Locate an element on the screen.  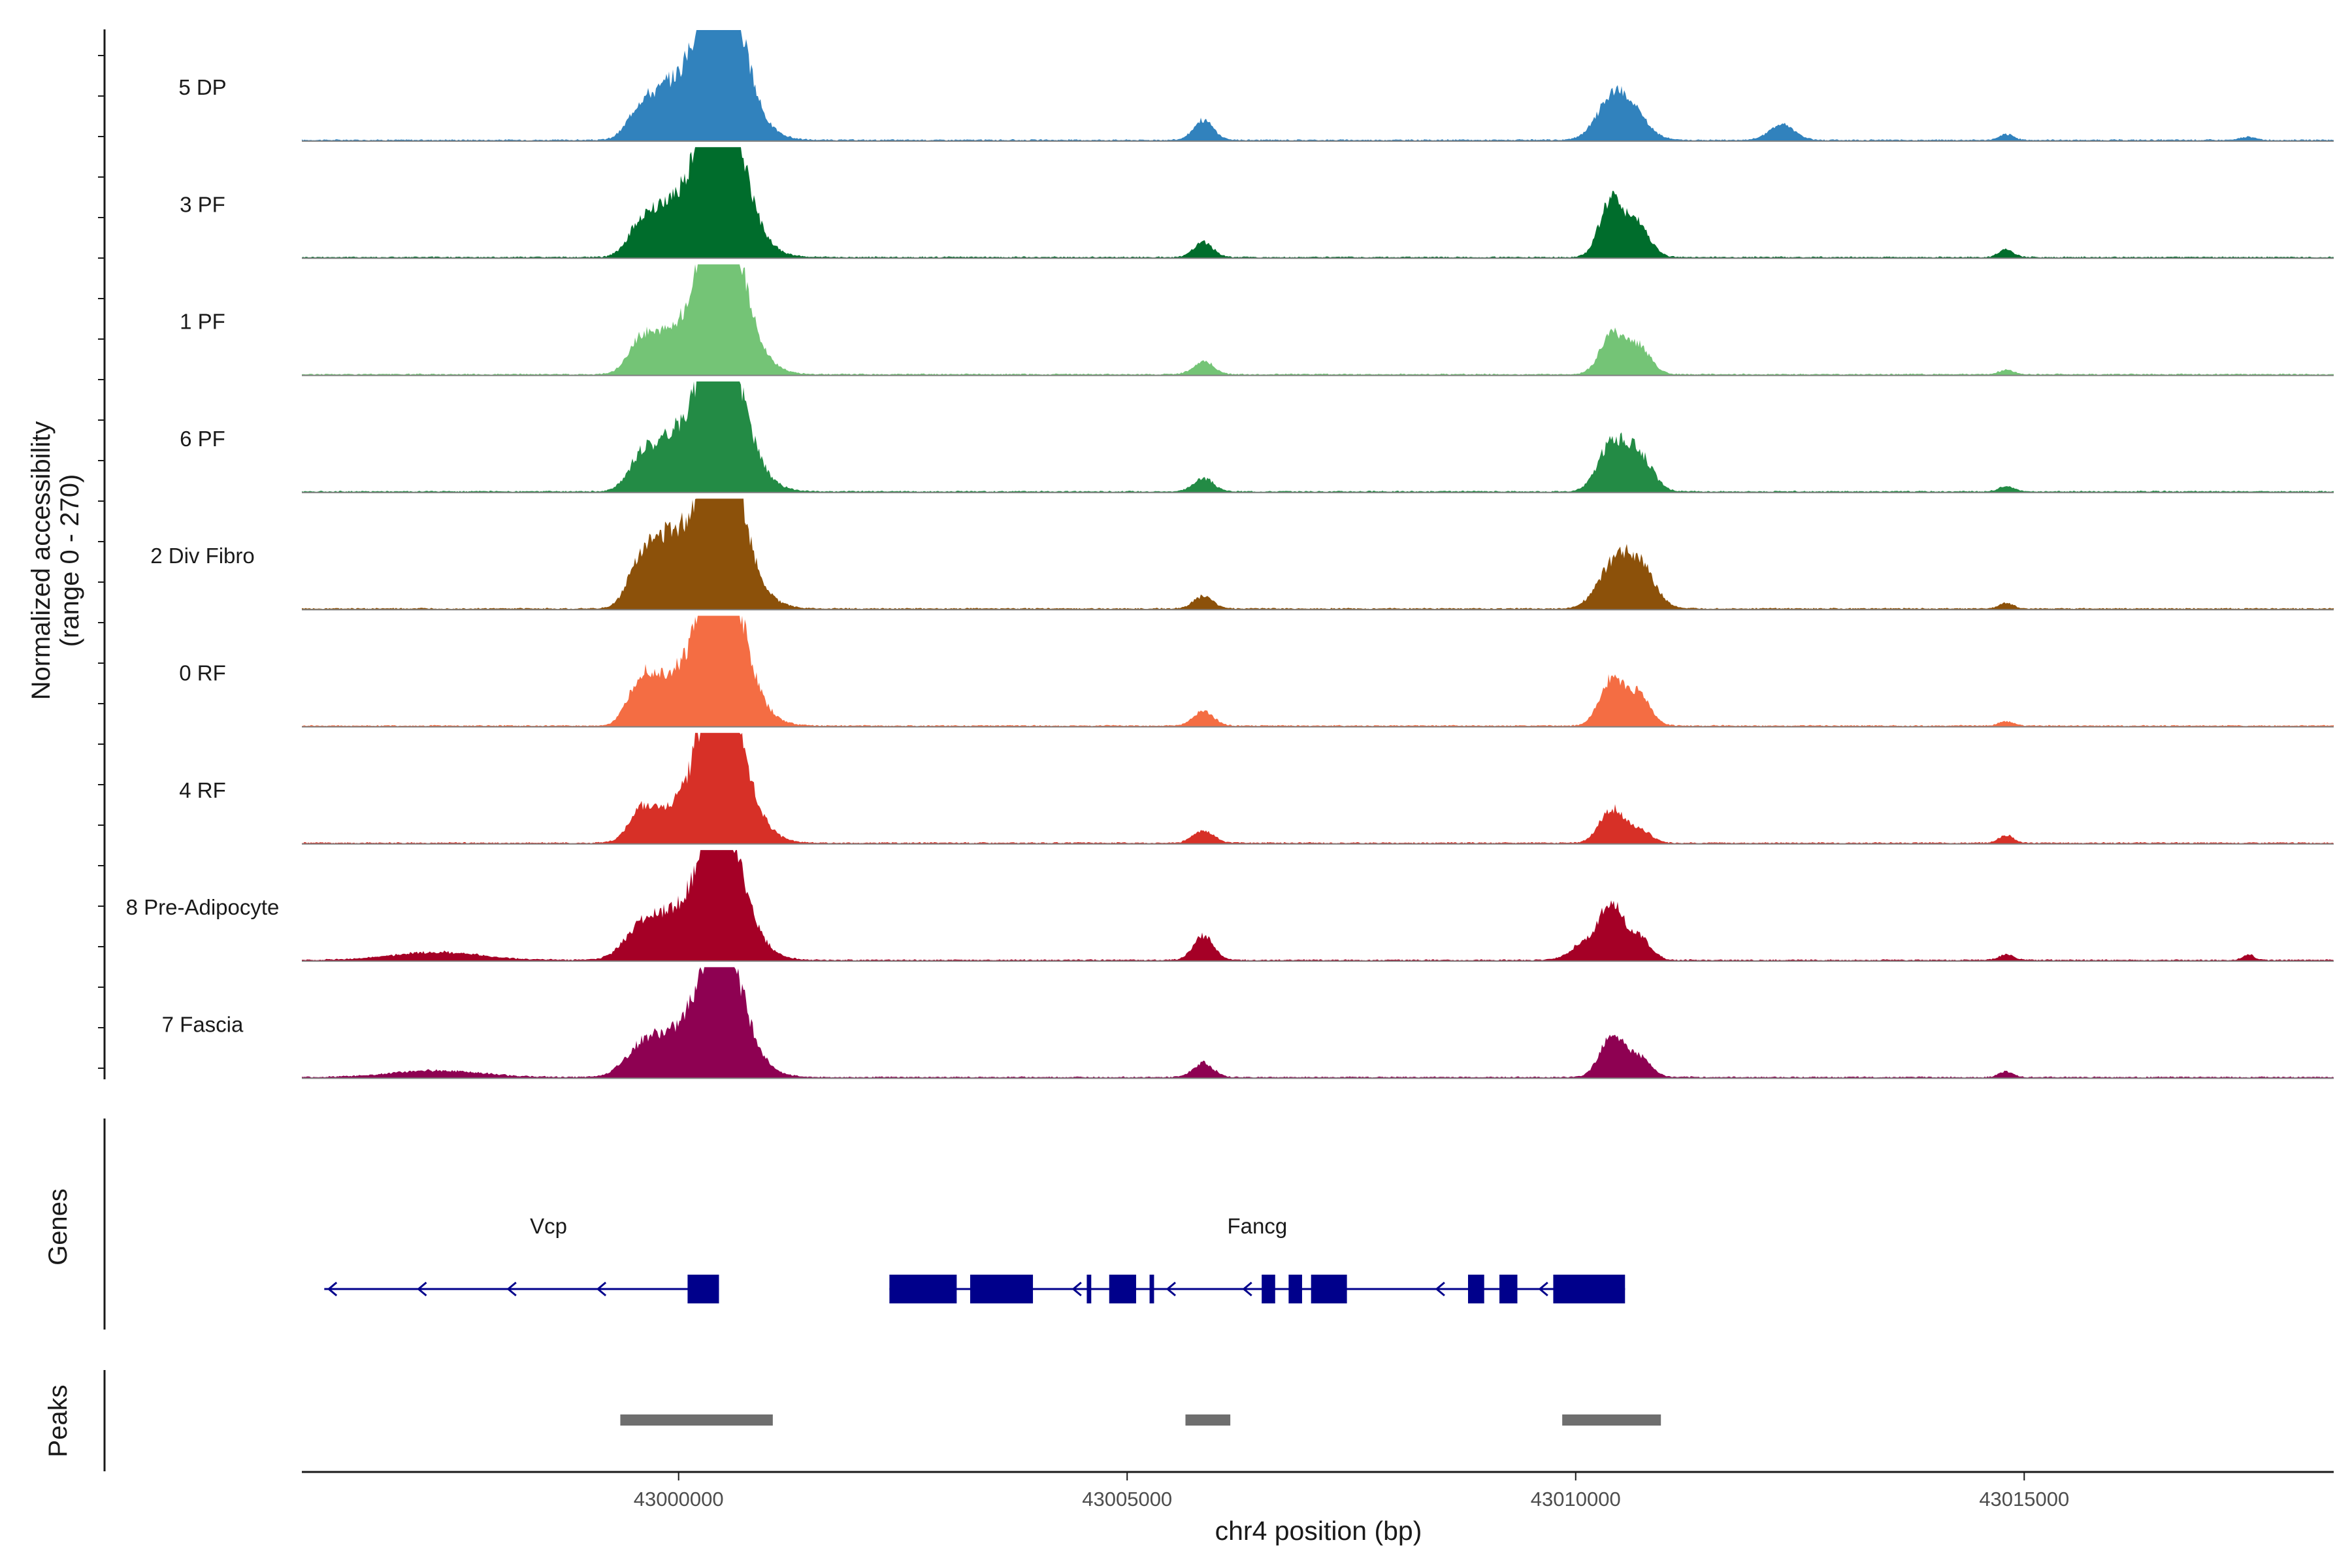
track-label: 8 Pre-Adipocyte is located at coordinates (203, 907).